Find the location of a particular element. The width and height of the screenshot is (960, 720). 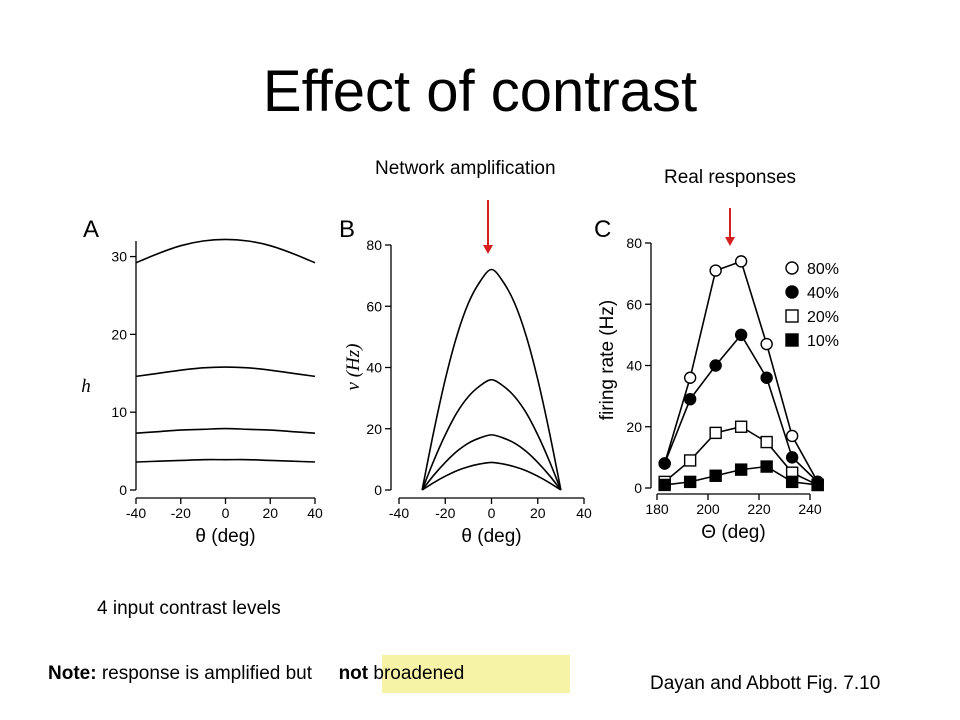

input-levels-label: 4 input contrast levels is located at coordinates (189, 608).